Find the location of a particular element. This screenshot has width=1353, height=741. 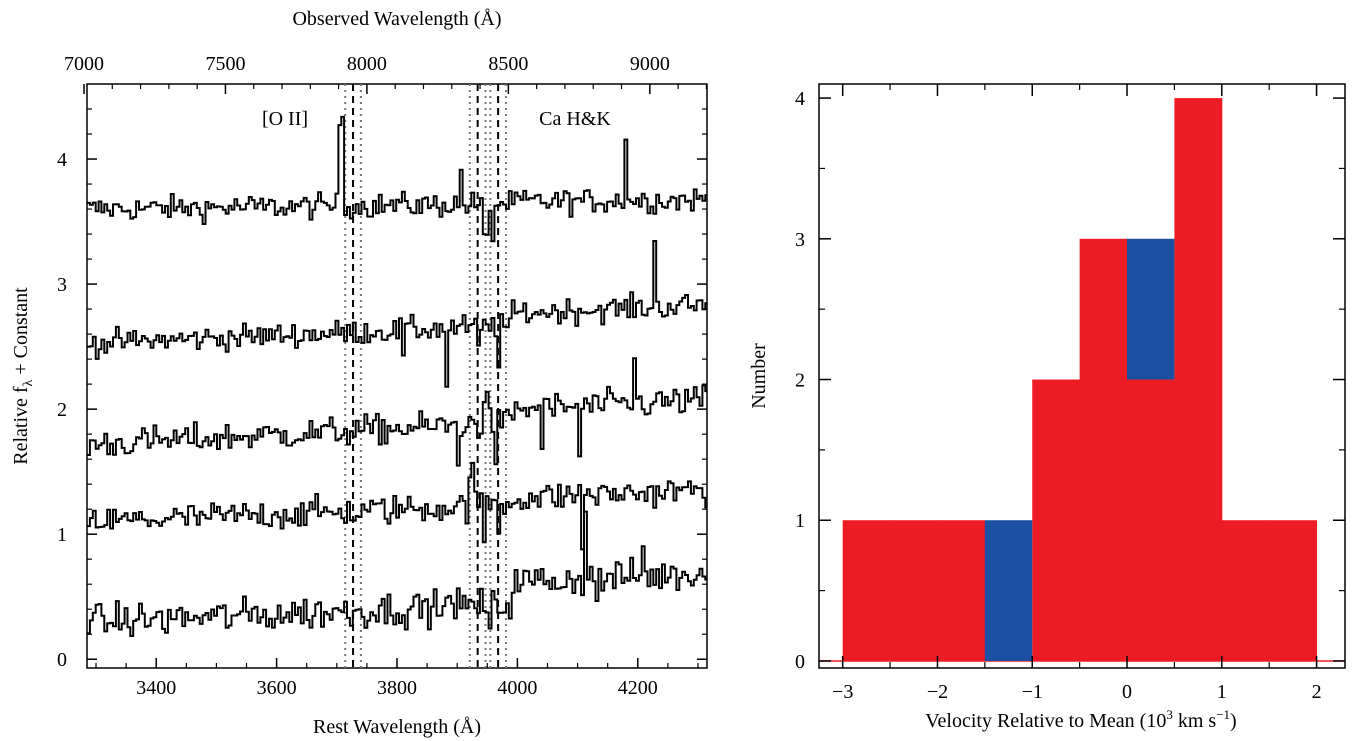

annotation-cahk: Ca H&K is located at coordinates (575, 119).